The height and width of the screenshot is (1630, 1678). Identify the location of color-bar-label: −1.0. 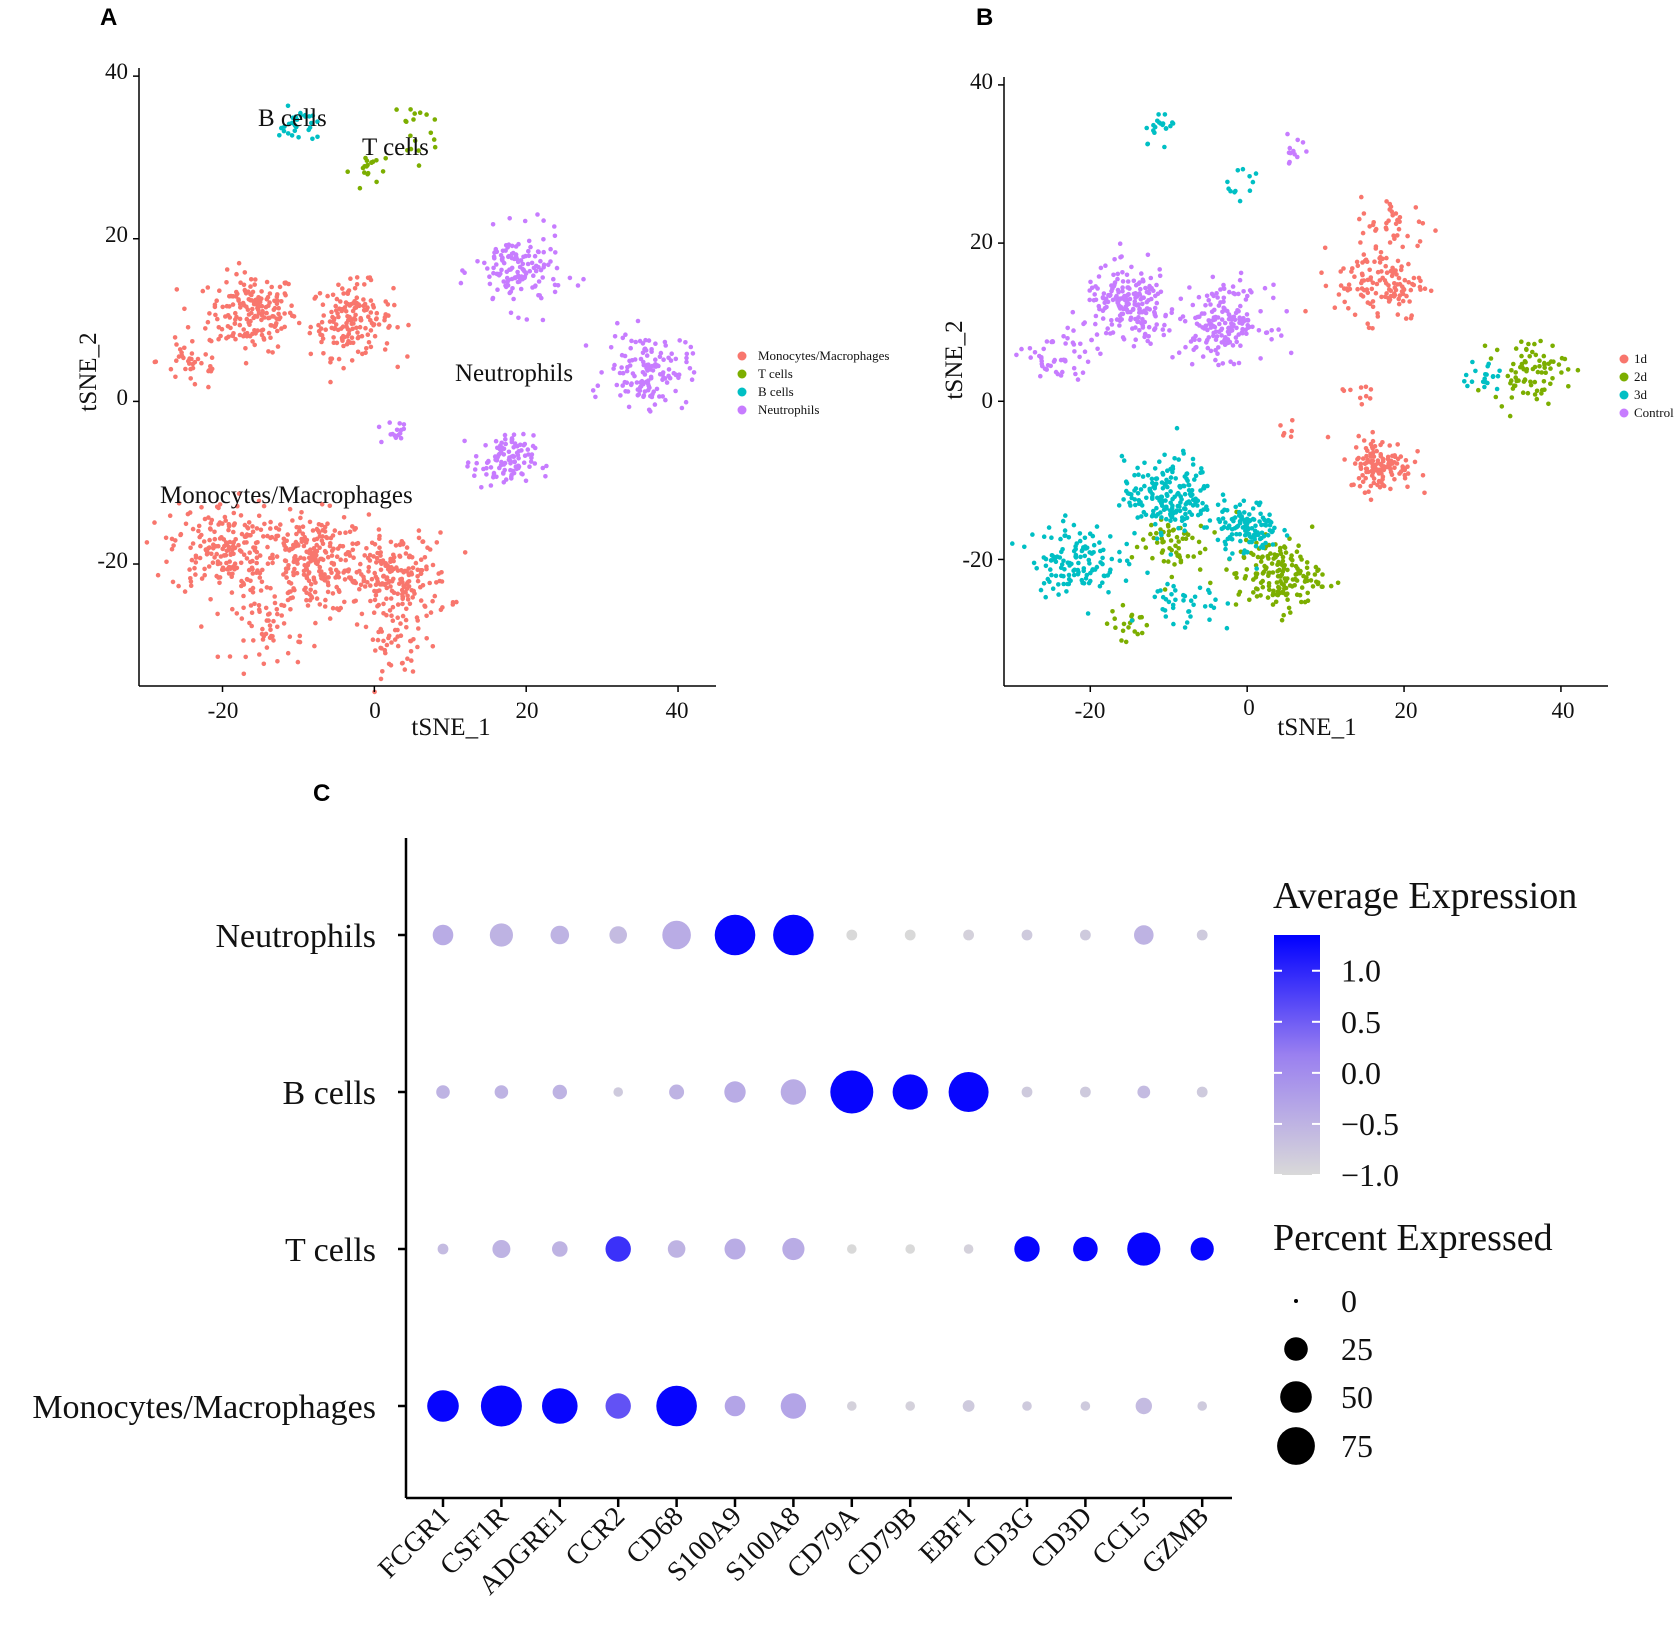
(1370, 1175).